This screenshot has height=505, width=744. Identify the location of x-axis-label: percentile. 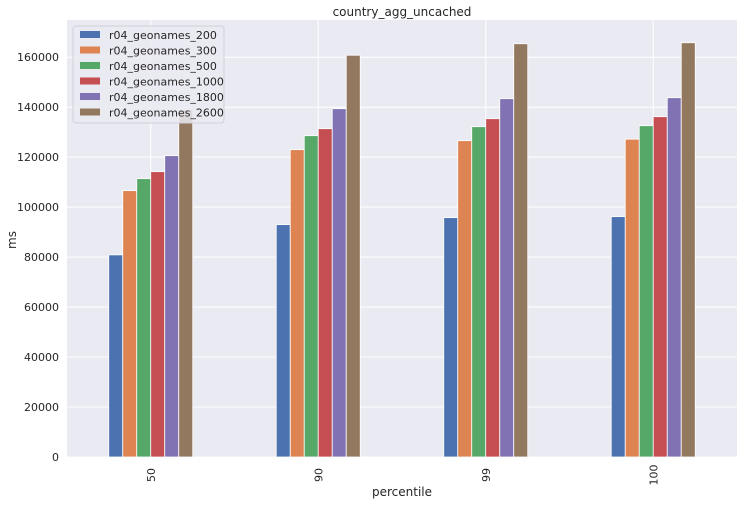
(402, 492).